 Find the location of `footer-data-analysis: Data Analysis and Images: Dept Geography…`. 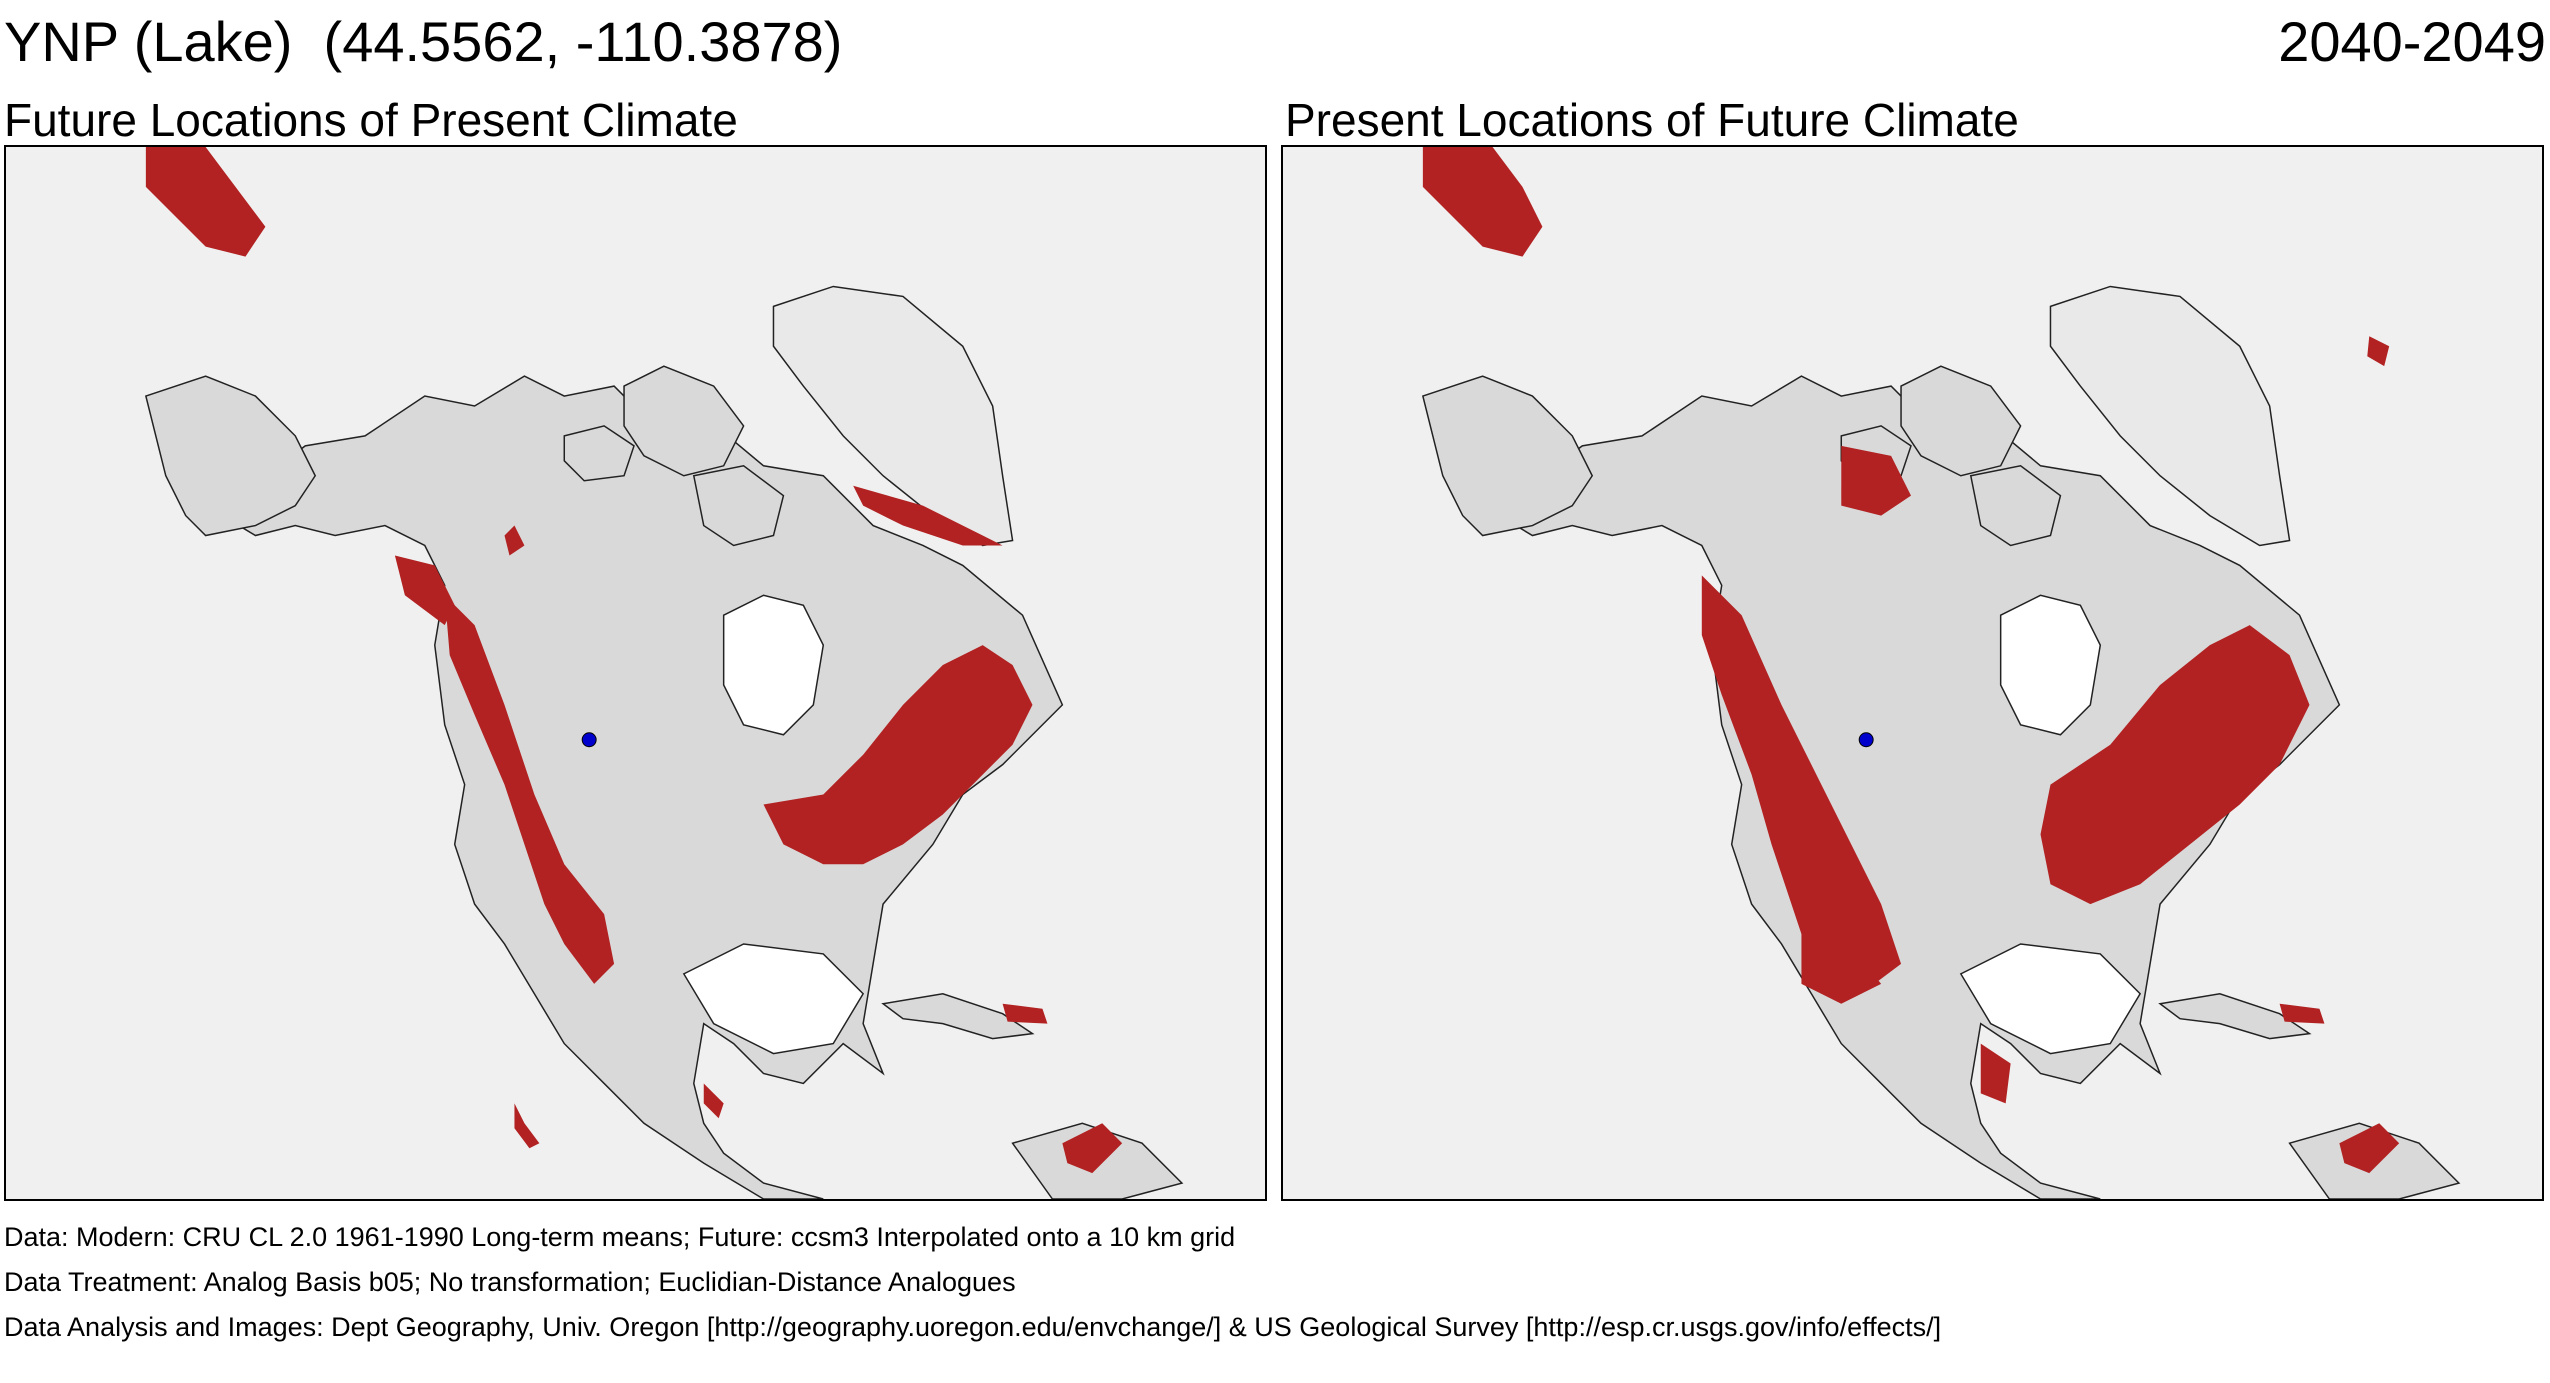

footer-data-analysis: Data Analysis and Images: Dept Geography… is located at coordinates (973, 1327).